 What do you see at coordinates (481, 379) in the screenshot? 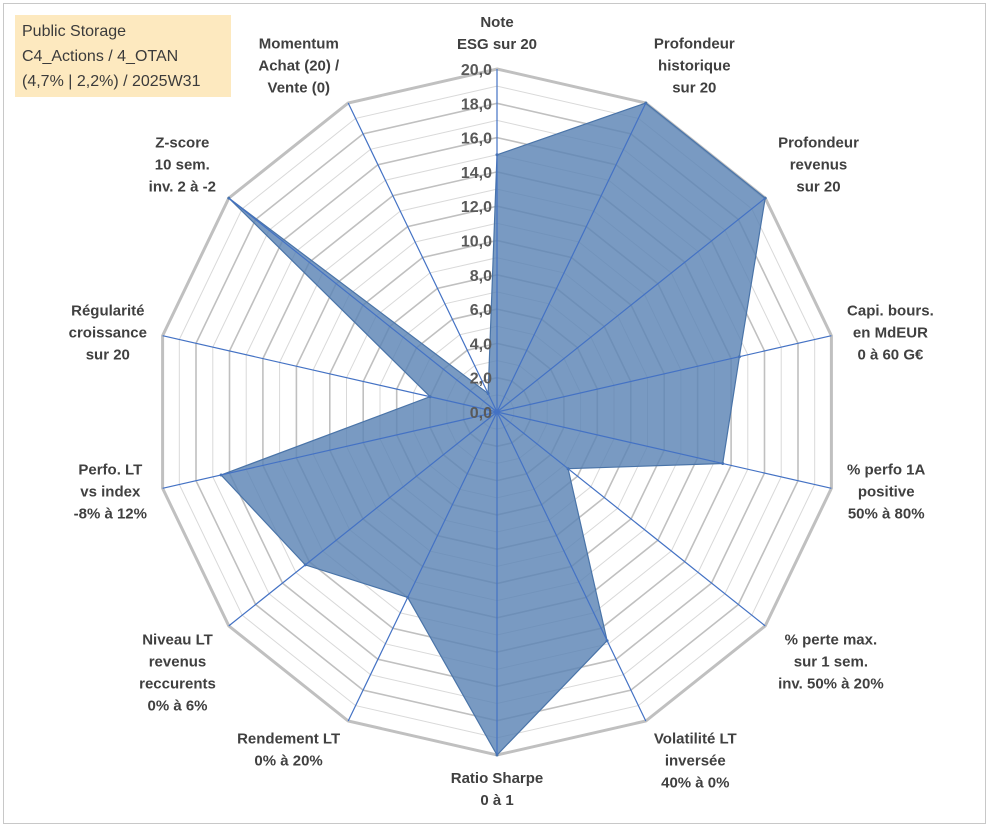
I see `tick-label: 2,0` at bounding box center [481, 379].